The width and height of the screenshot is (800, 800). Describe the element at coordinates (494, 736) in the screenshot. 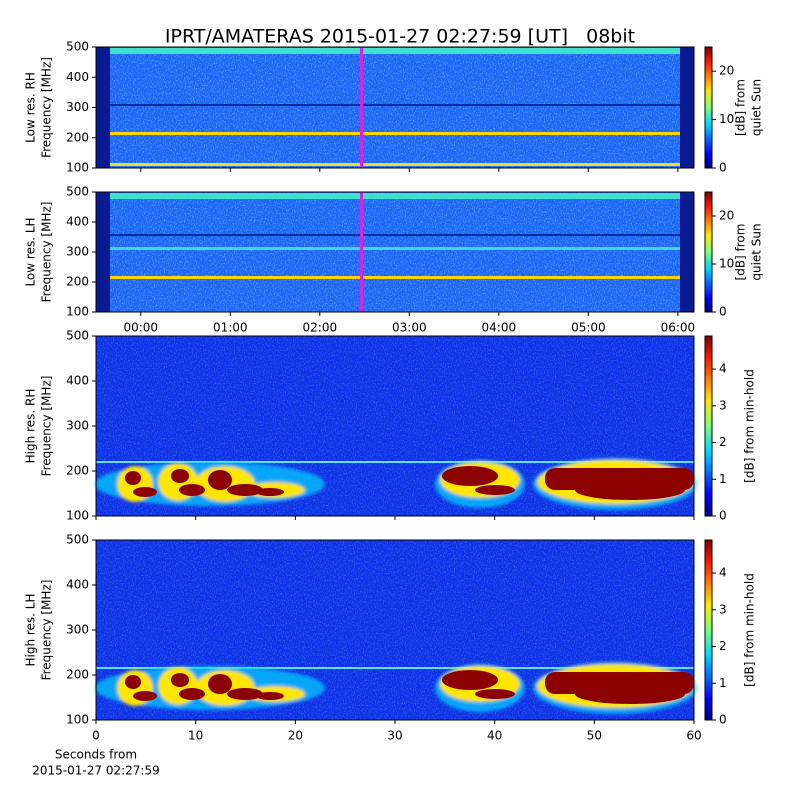

I see `x-tick-label: 40` at that location.